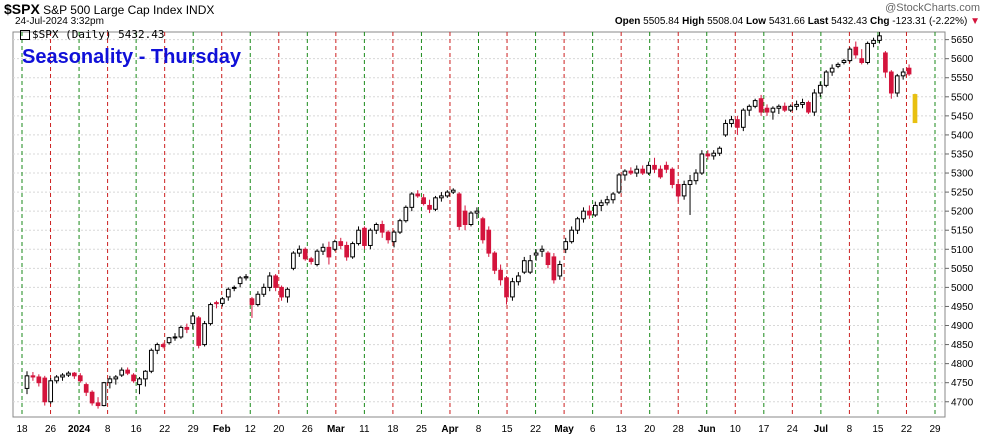 The height and width of the screenshot is (438, 990). What do you see at coordinates (850, 429) in the screenshot?
I see `x-tick-label: 8` at bounding box center [850, 429].